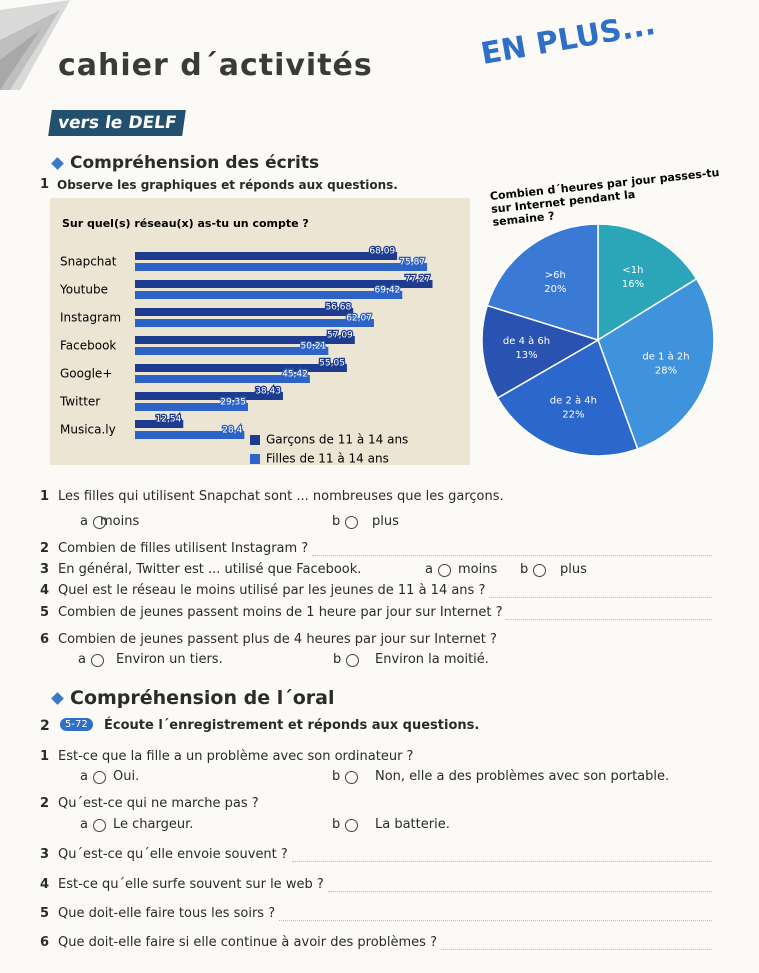 This screenshot has width=759, height=973. What do you see at coordinates (215, 65) in the screenshot?
I see `page-title: cahier d´activités` at bounding box center [215, 65].